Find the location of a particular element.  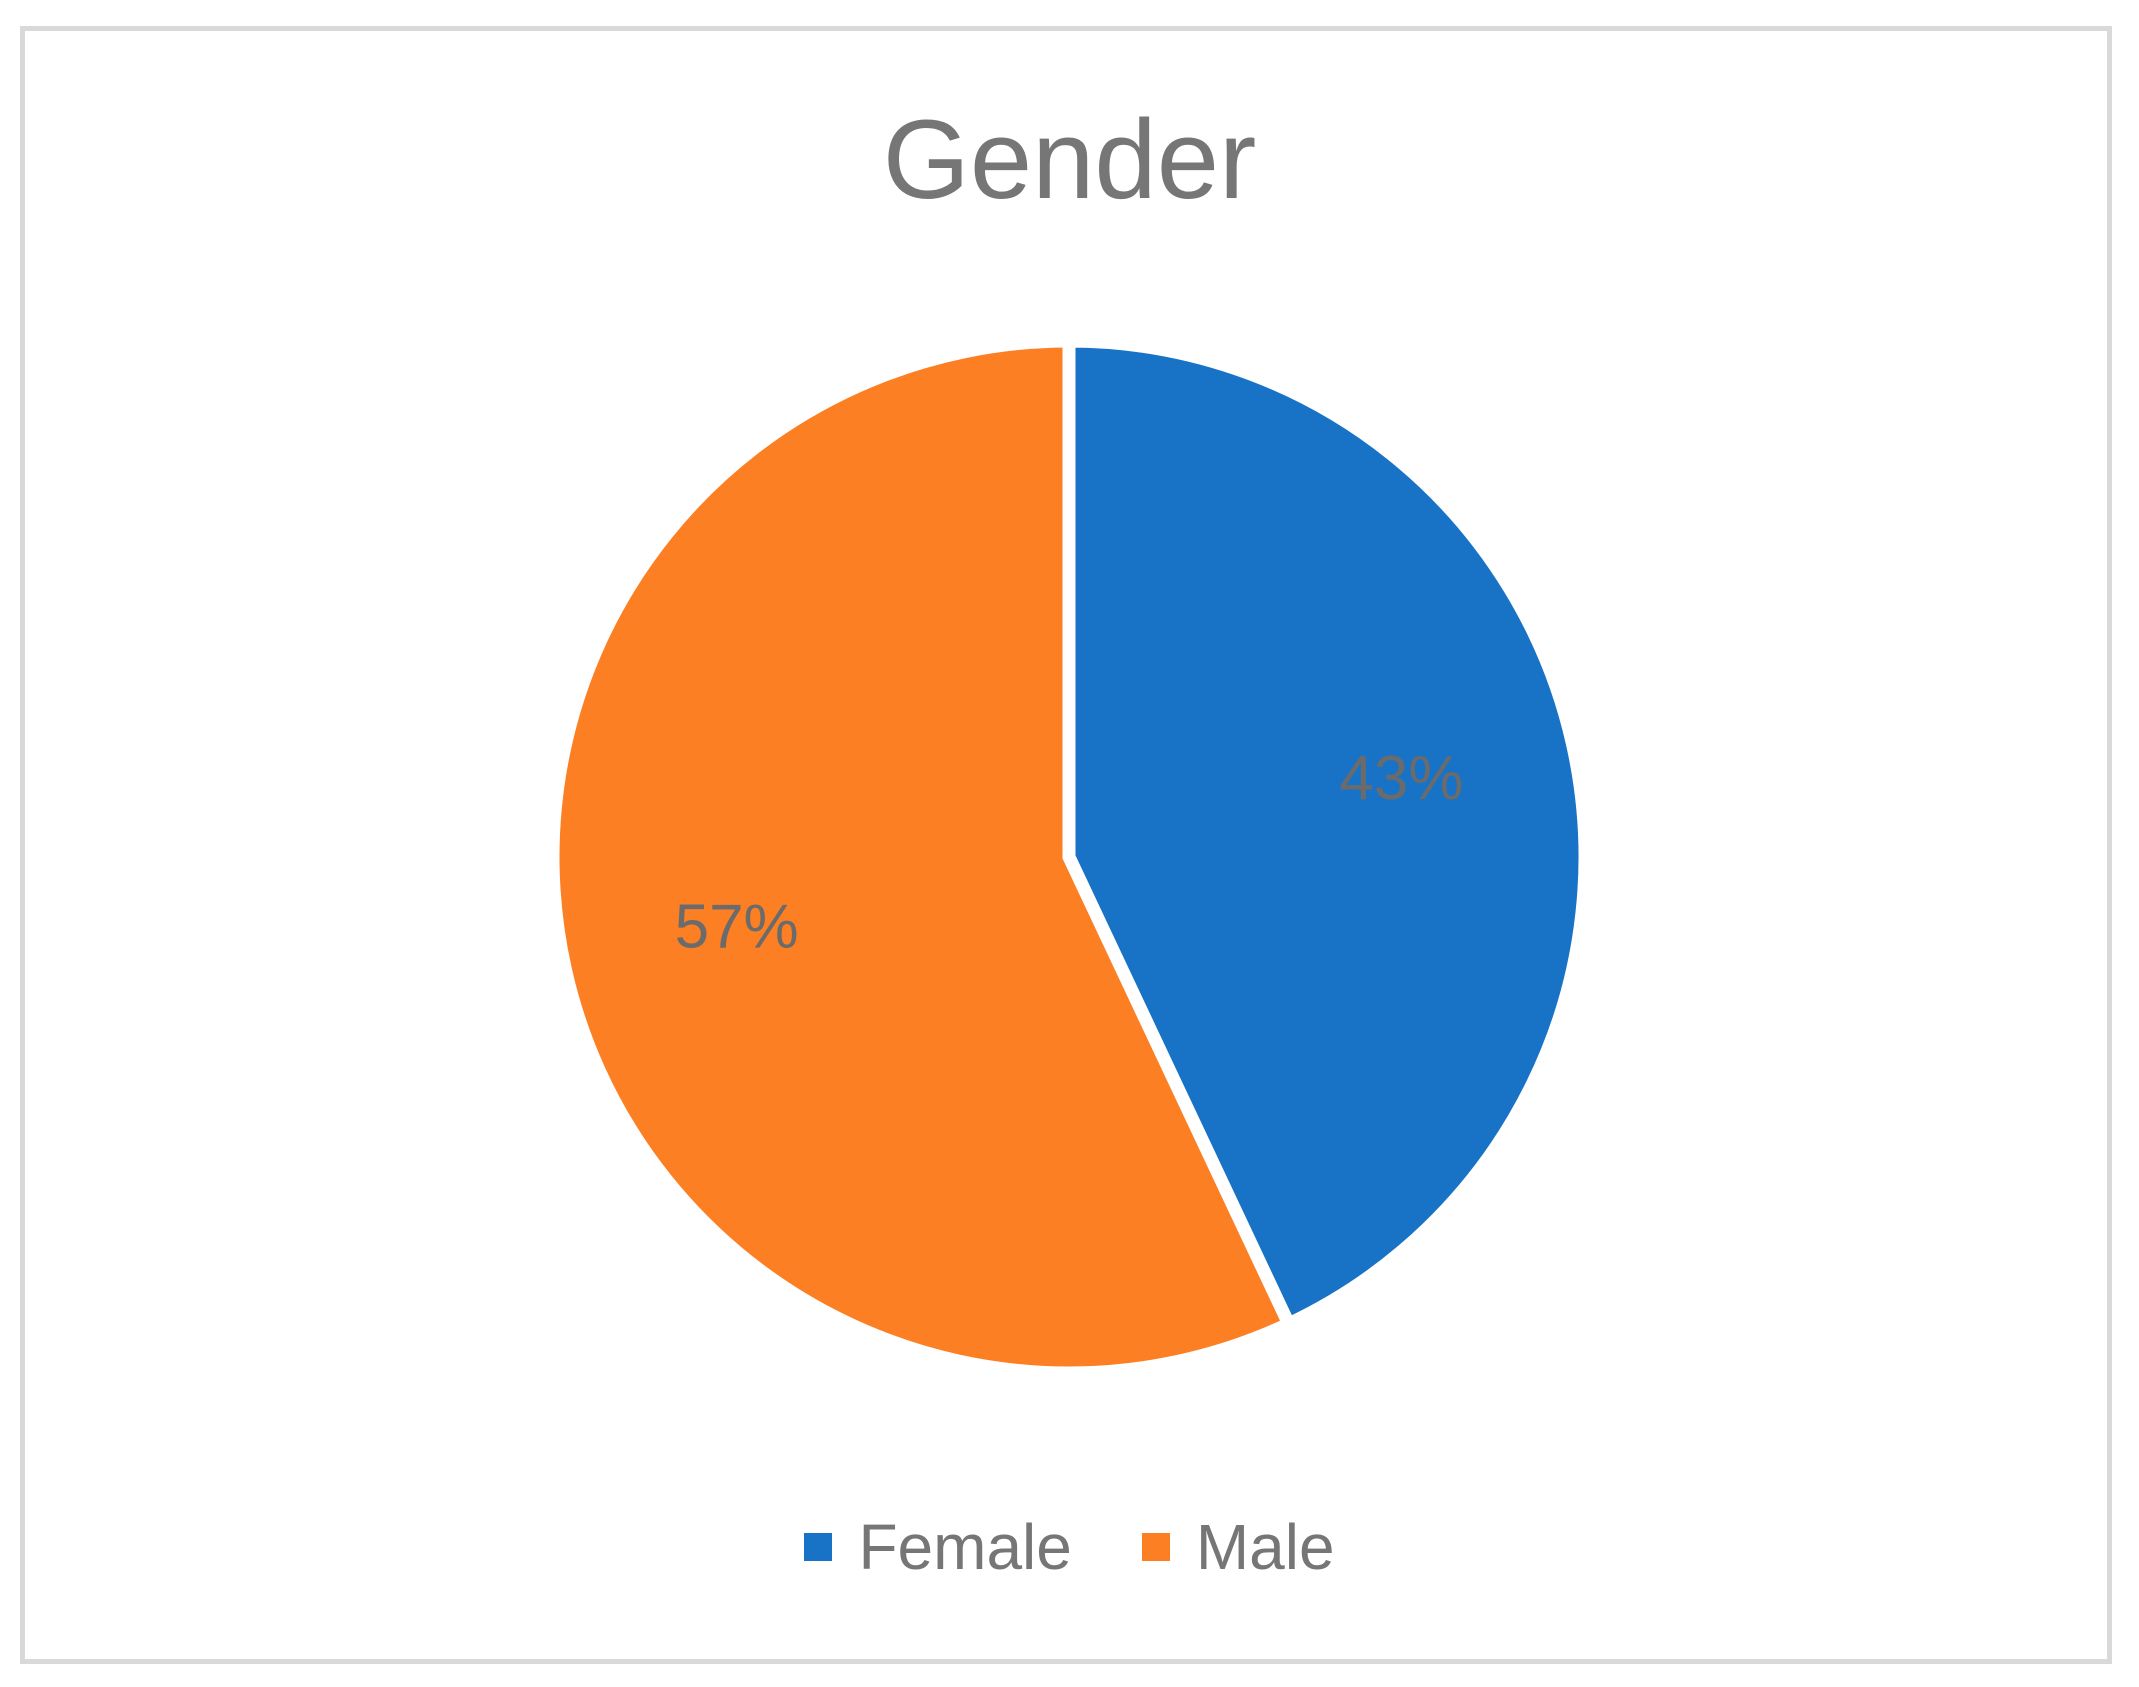

legend-swatch-male is located at coordinates (1155, 1547).